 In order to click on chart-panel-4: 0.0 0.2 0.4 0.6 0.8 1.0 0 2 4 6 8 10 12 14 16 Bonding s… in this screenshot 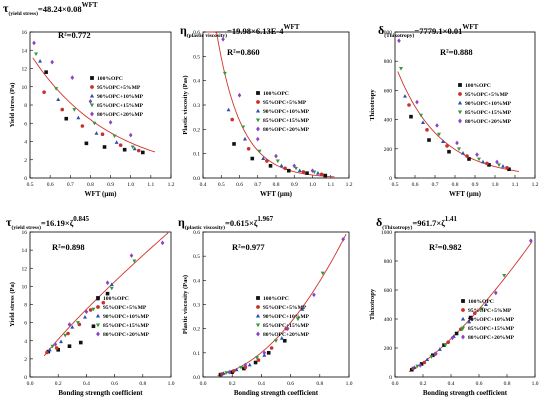, I will do `click(90, 306)`.